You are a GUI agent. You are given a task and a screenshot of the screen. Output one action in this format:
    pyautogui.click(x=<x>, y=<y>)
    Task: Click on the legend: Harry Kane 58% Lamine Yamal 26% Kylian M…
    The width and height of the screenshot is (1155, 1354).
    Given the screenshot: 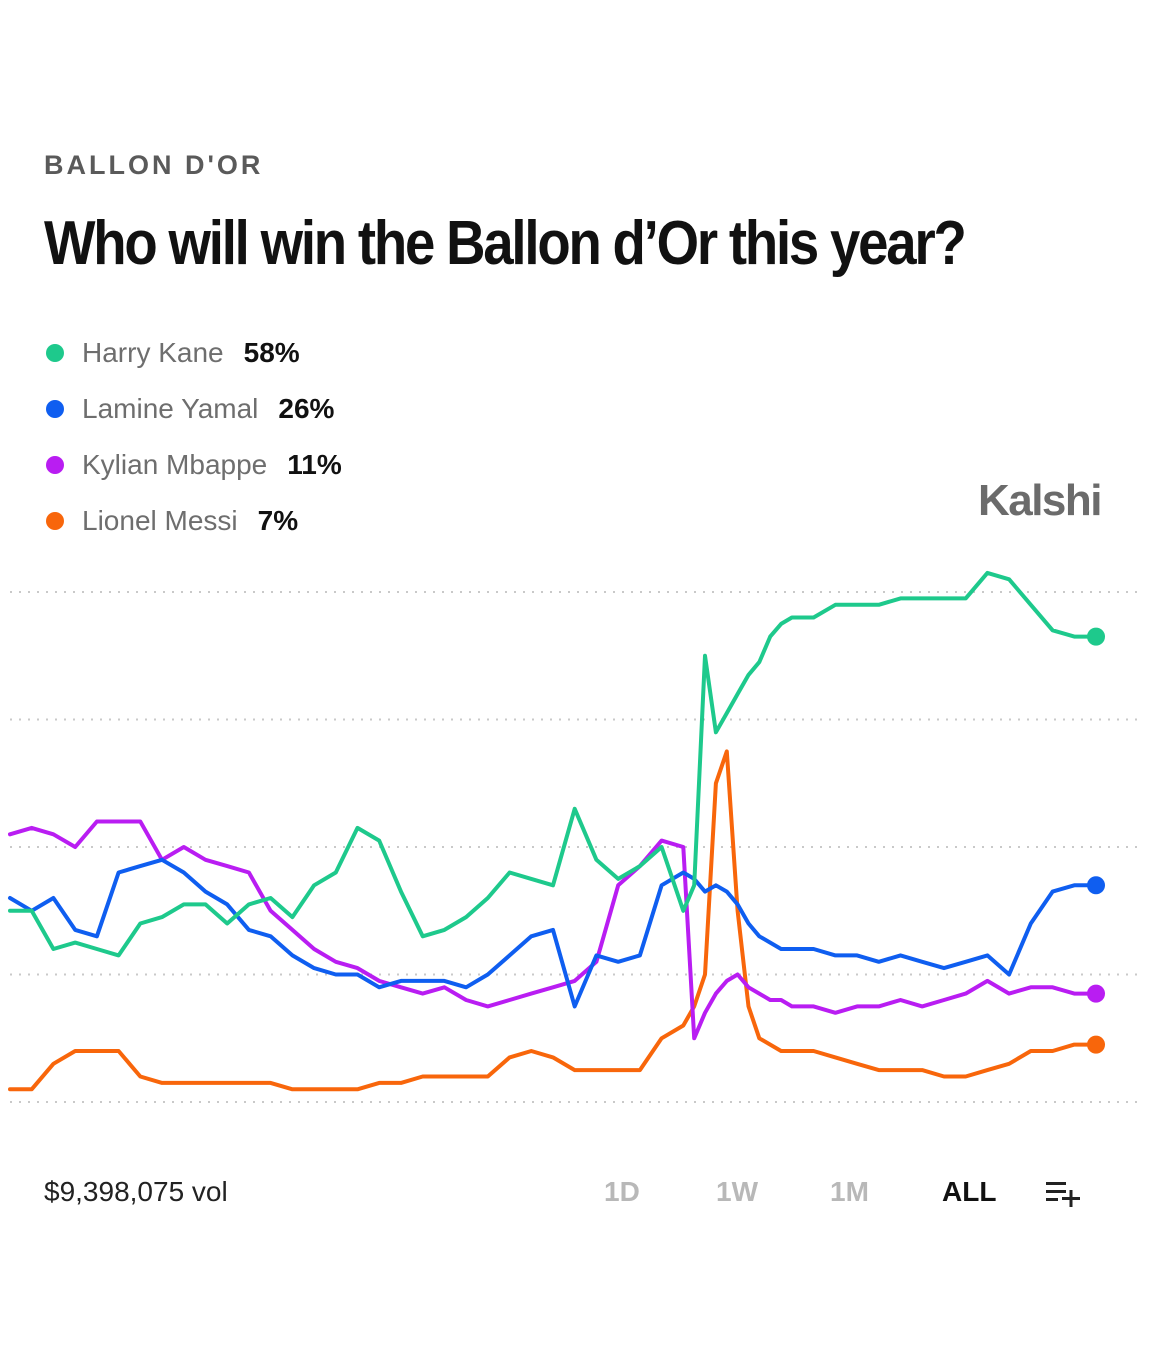 What is the action you would take?
    pyautogui.click(x=193, y=437)
    